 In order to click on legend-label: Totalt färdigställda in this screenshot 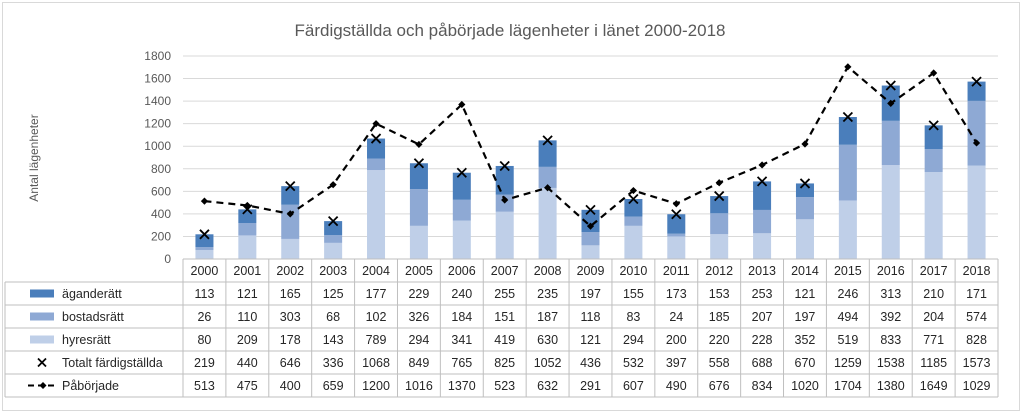, I will do `click(112, 363)`.